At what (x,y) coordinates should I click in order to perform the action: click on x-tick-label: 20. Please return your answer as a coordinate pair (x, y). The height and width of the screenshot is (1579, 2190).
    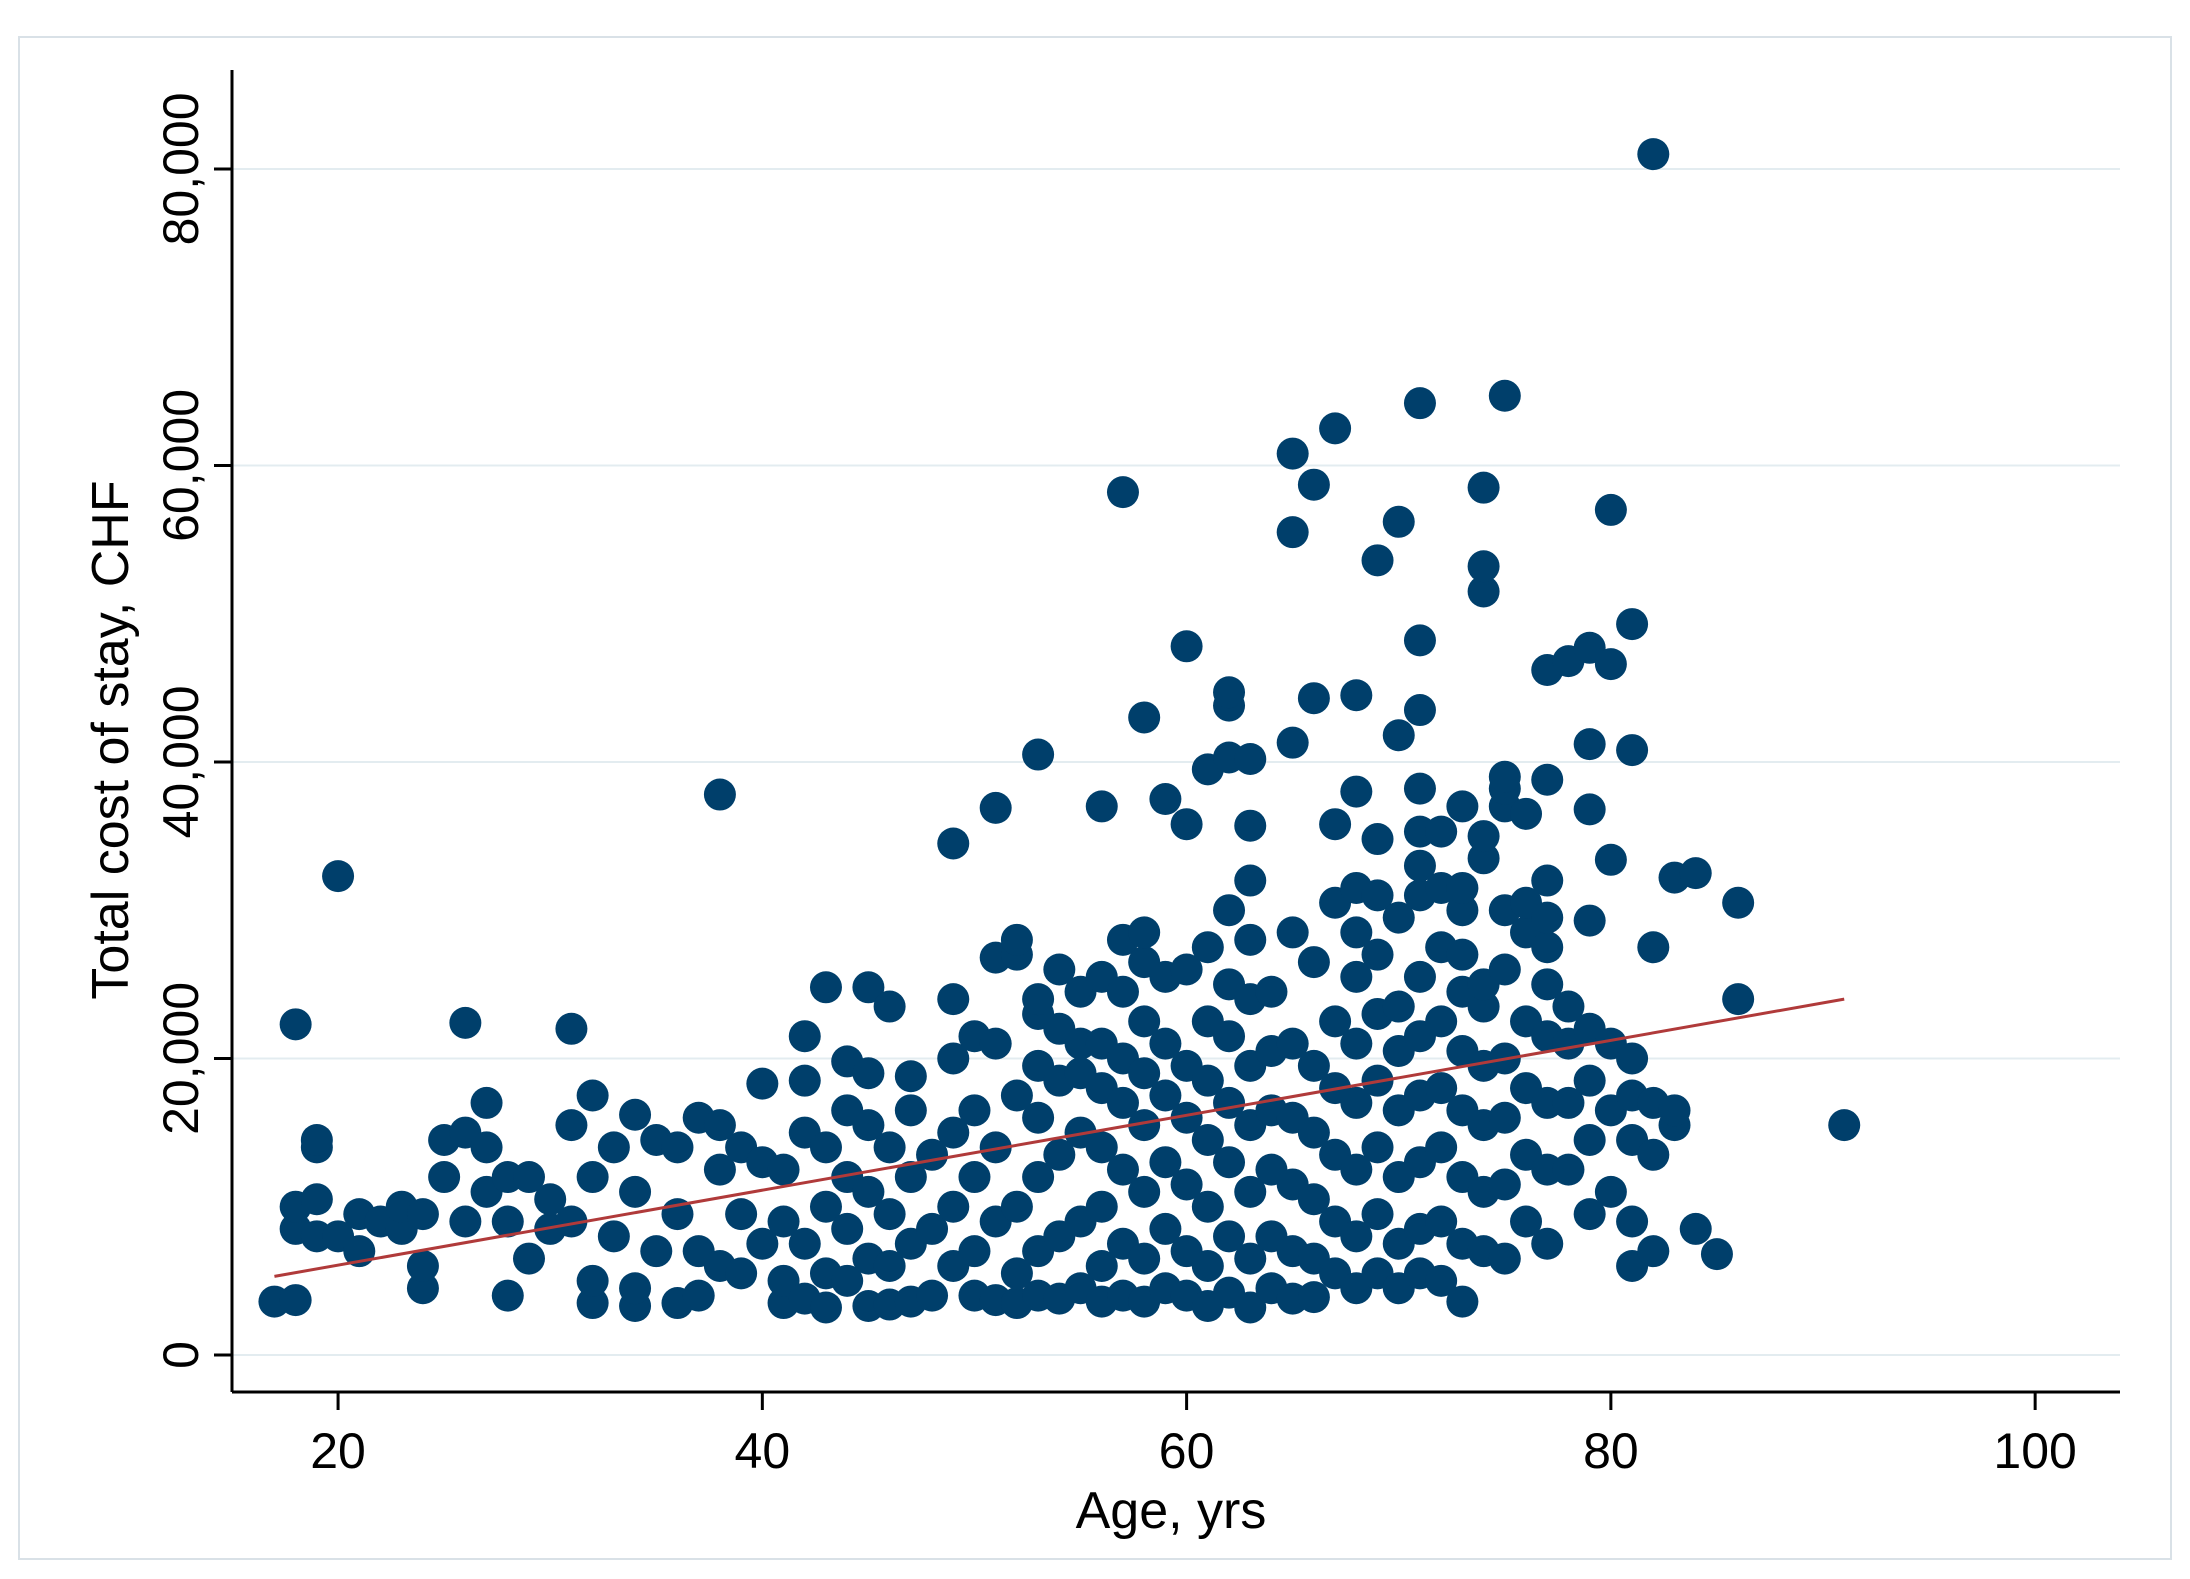
    Looking at the image, I should click on (338, 1451).